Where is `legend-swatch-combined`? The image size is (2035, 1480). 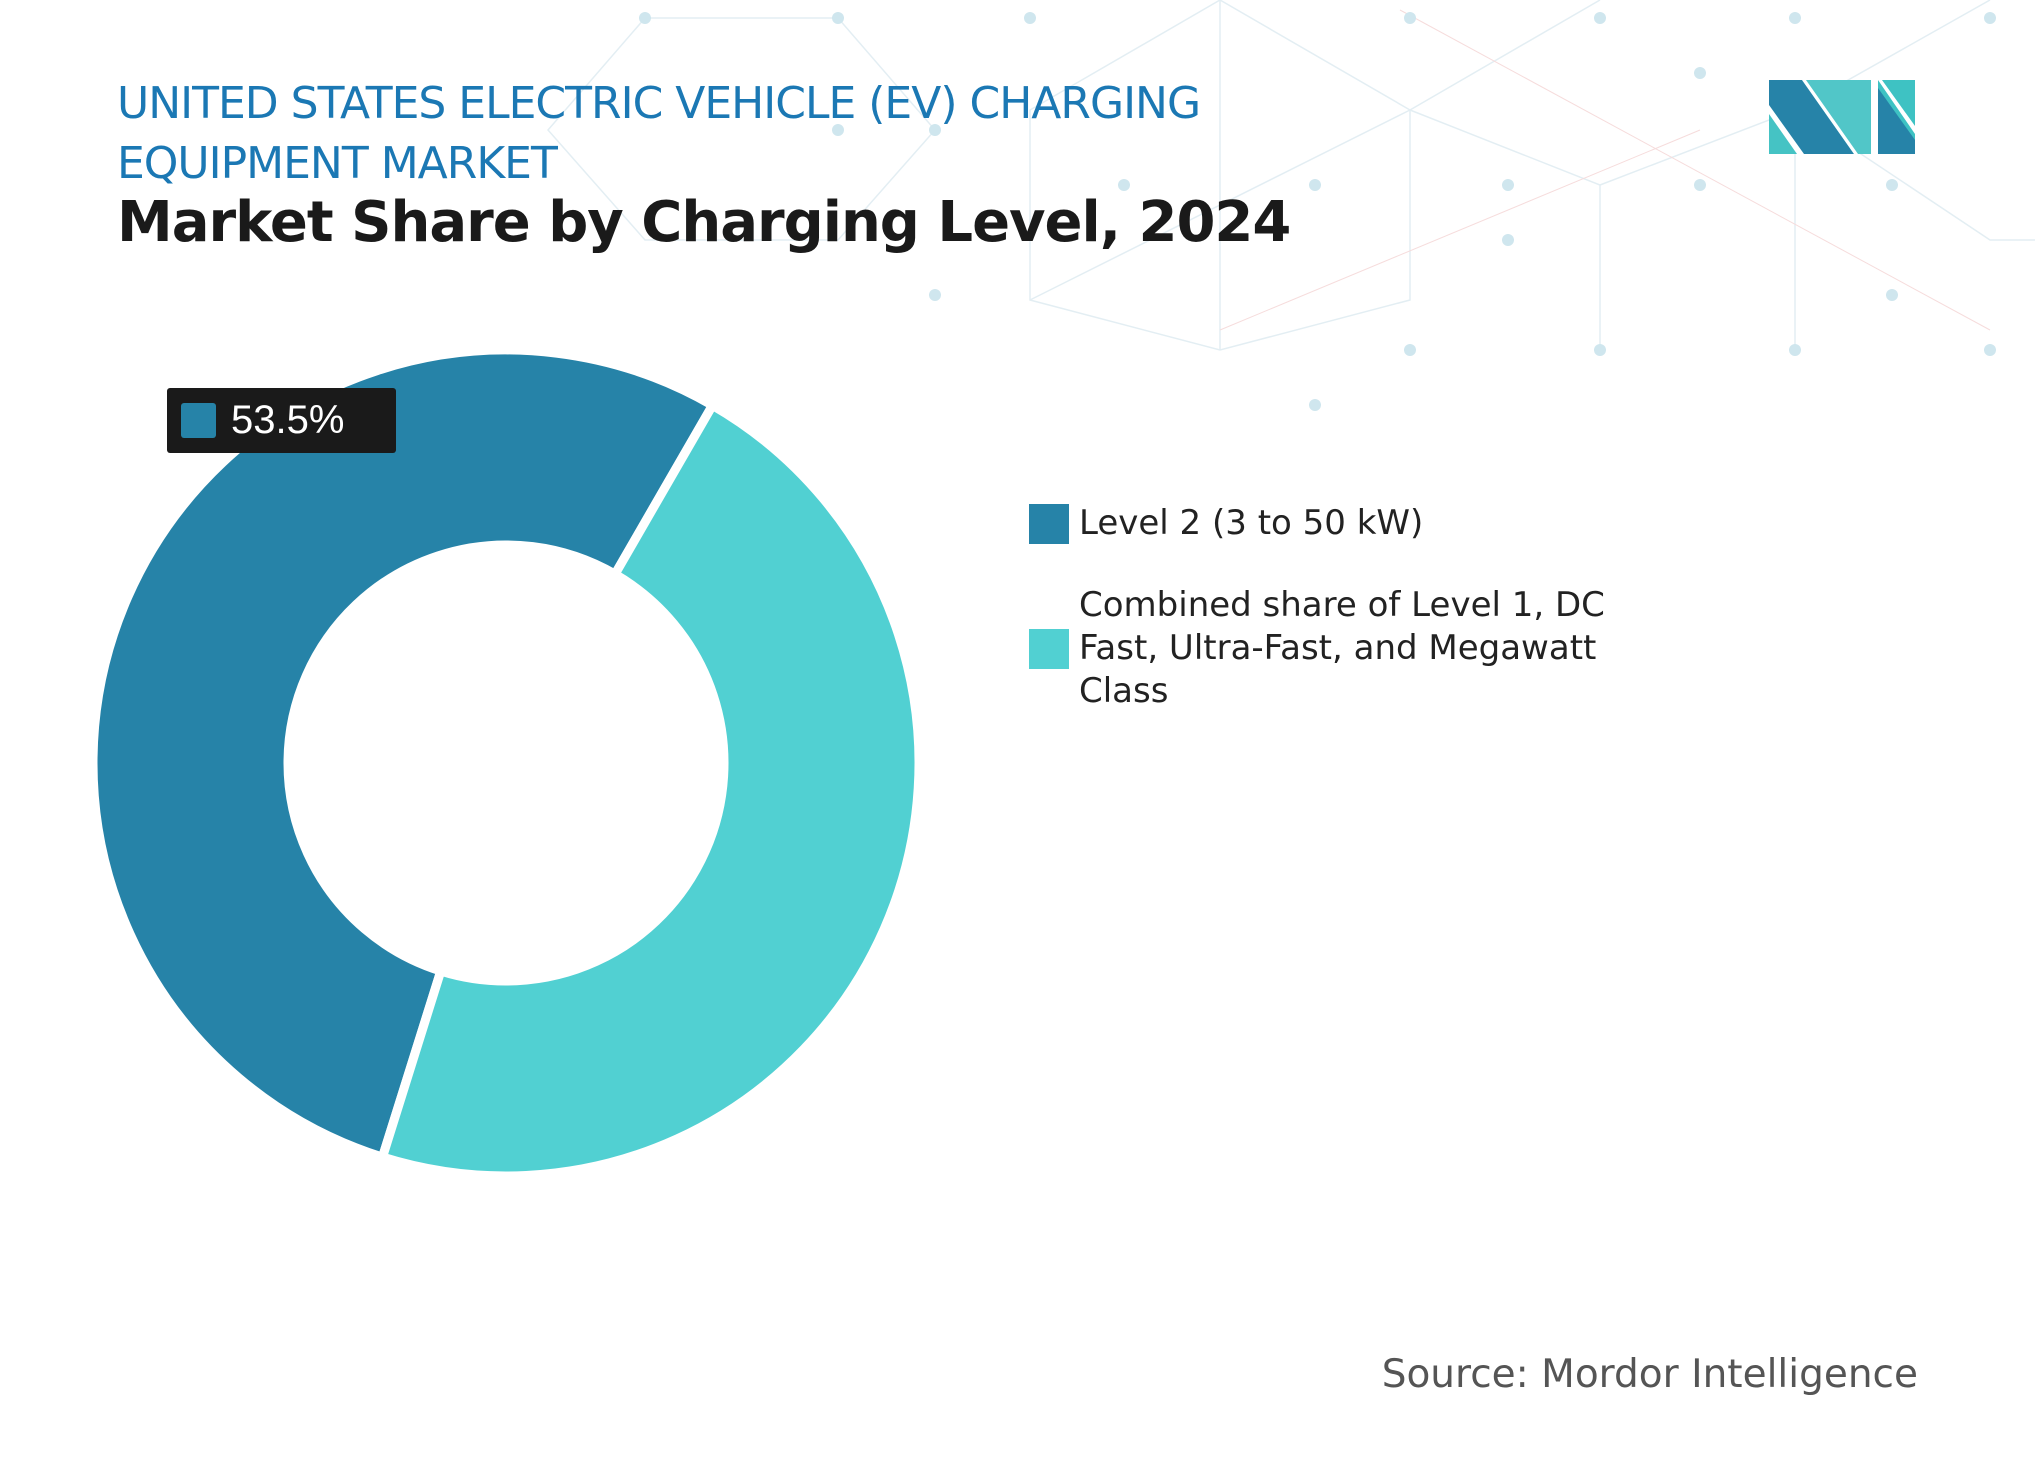
legend-swatch-combined is located at coordinates (1049, 648).